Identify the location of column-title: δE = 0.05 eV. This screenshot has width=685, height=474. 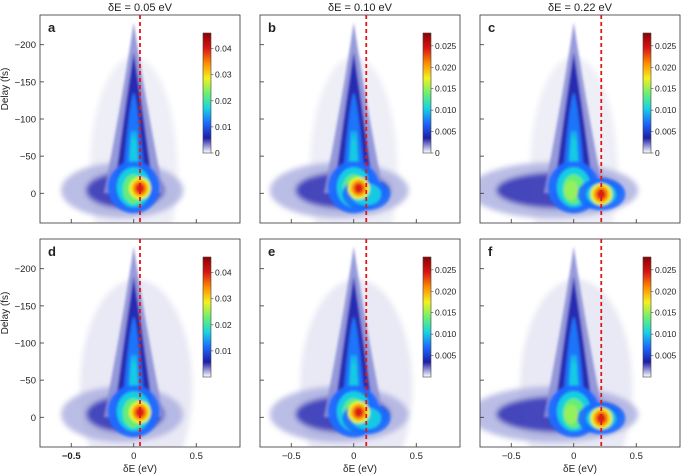
(140, 8).